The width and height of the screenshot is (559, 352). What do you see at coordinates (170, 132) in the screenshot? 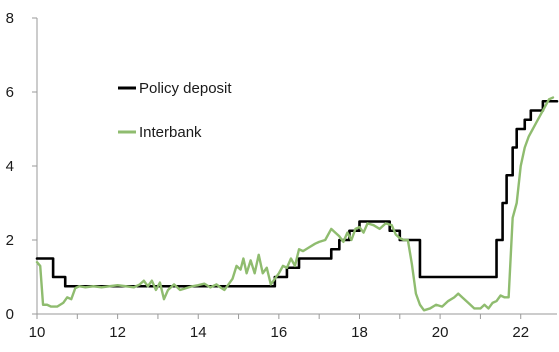
I see `legend-label-interbank: Interbank` at bounding box center [170, 132].